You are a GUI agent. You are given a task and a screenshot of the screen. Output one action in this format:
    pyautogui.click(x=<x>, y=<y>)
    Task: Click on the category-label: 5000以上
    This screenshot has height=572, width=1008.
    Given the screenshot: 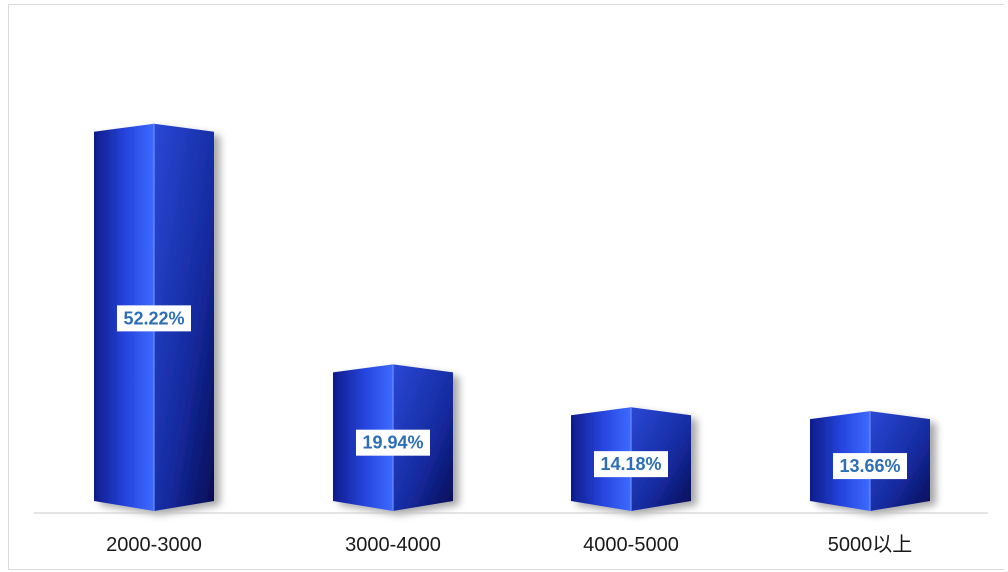 What is the action you would take?
    pyautogui.click(x=870, y=544)
    